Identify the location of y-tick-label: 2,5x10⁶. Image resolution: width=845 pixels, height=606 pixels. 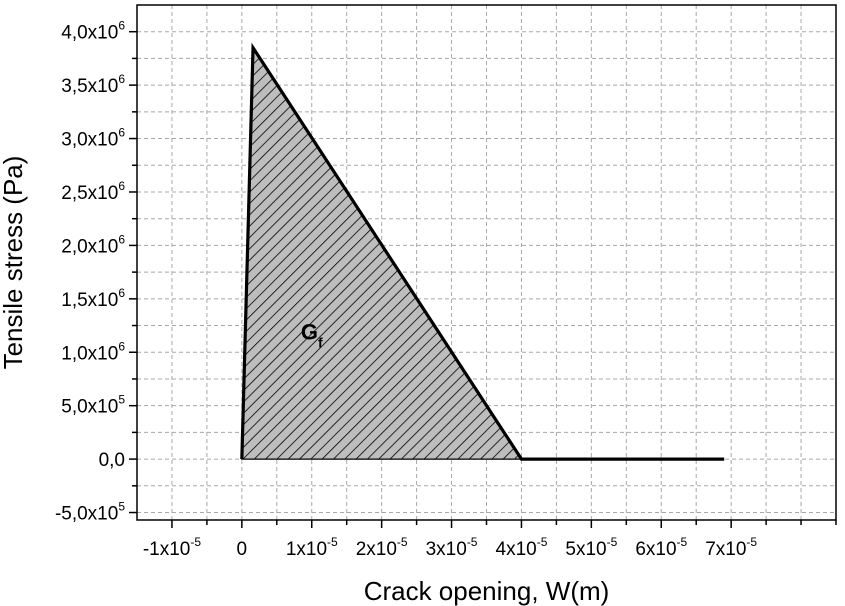
(93, 191).